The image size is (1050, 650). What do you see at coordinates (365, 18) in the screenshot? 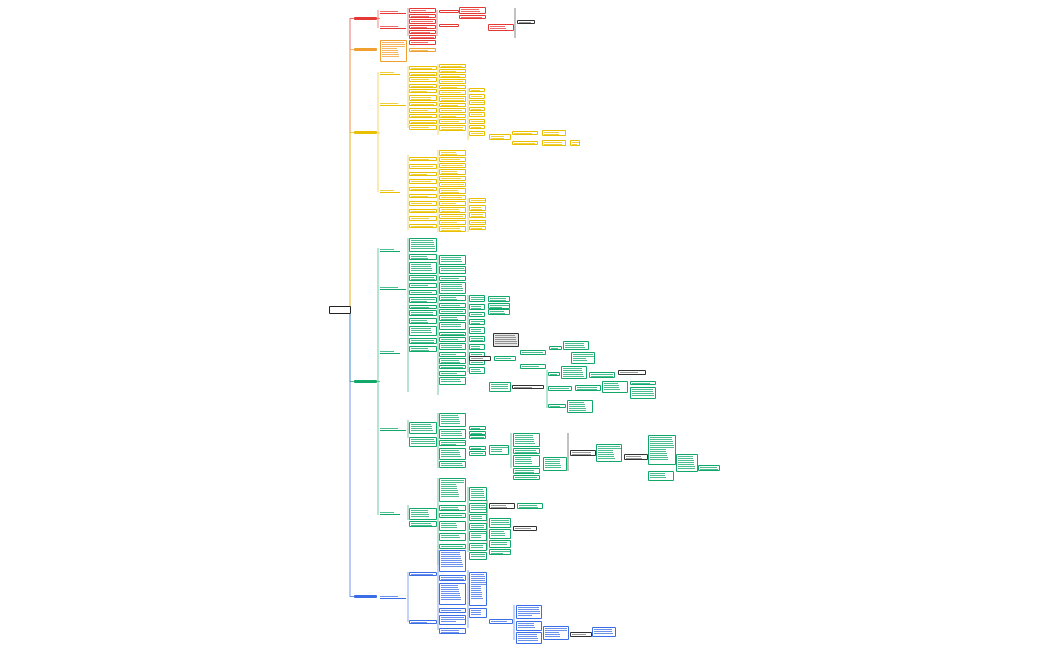
I see `branch-red-topic` at bounding box center [365, 18].